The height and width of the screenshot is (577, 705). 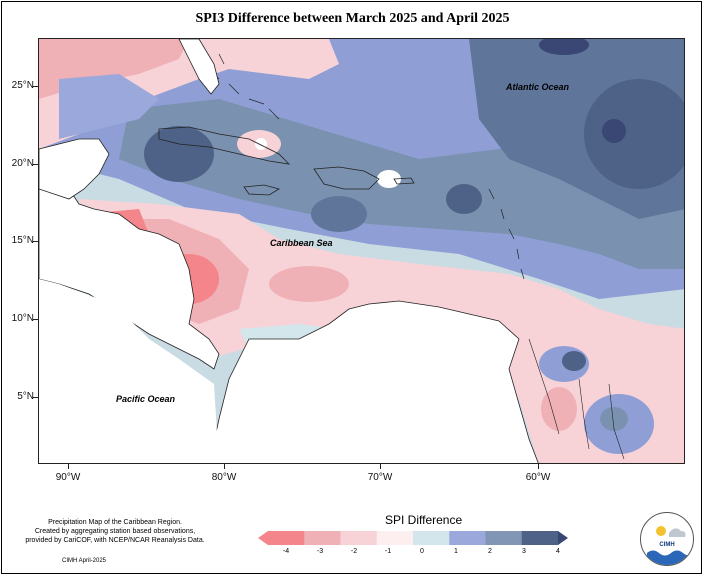 What do you see at coordinates (199, 67) in the screenshot?
I see `florida-land` at bounding box center [199, 67].